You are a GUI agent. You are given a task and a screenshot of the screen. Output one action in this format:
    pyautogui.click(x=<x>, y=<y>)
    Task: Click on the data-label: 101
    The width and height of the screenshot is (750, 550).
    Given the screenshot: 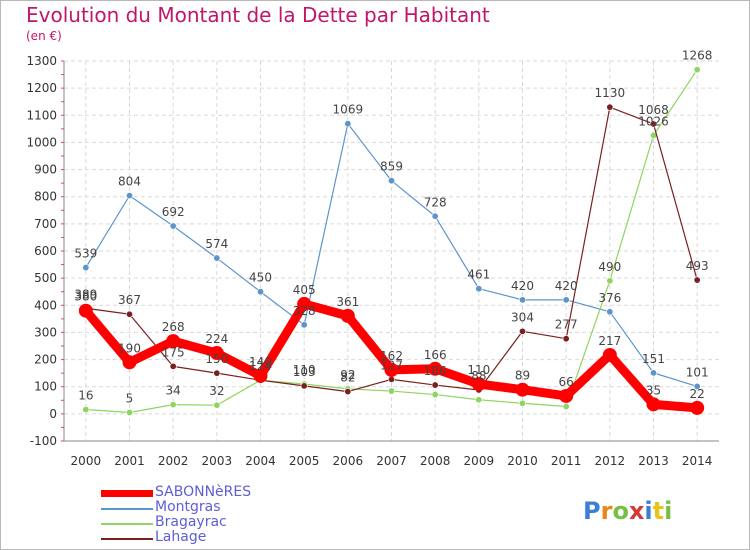 What is the action you would take?
    pyautogui.click(x=697, y=372)
    